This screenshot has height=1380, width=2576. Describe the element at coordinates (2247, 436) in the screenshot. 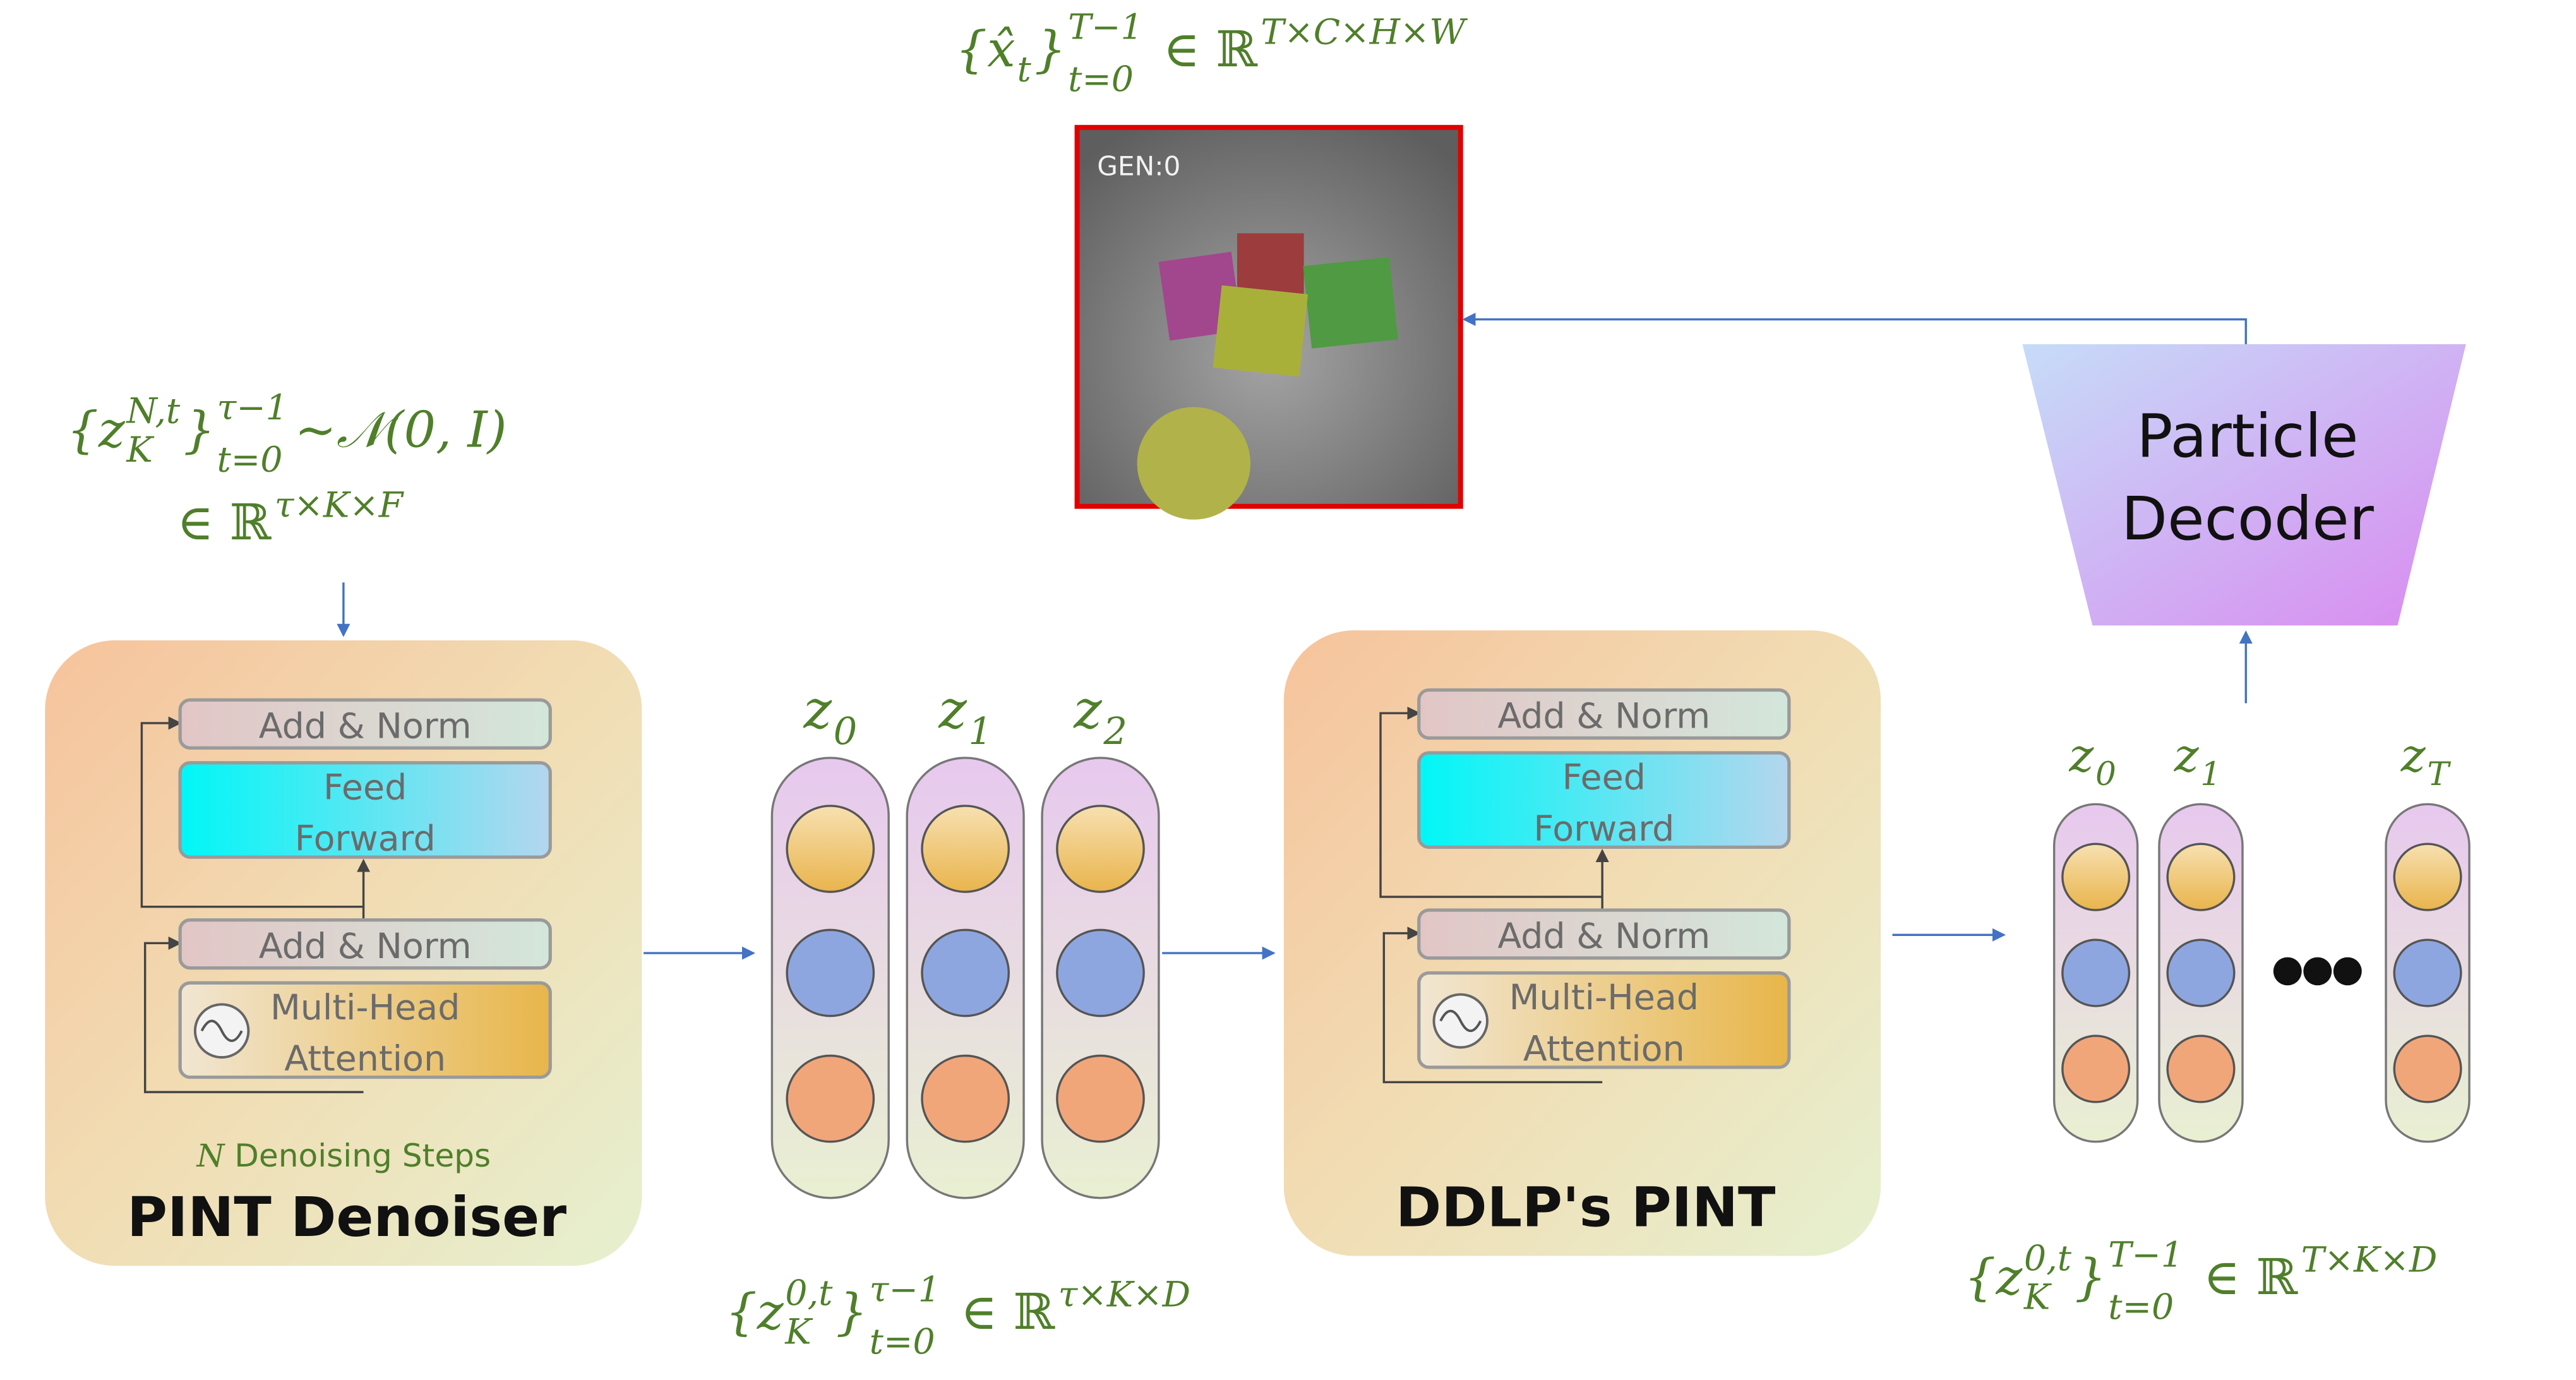

I see `decoder-label: Particle` at that location.